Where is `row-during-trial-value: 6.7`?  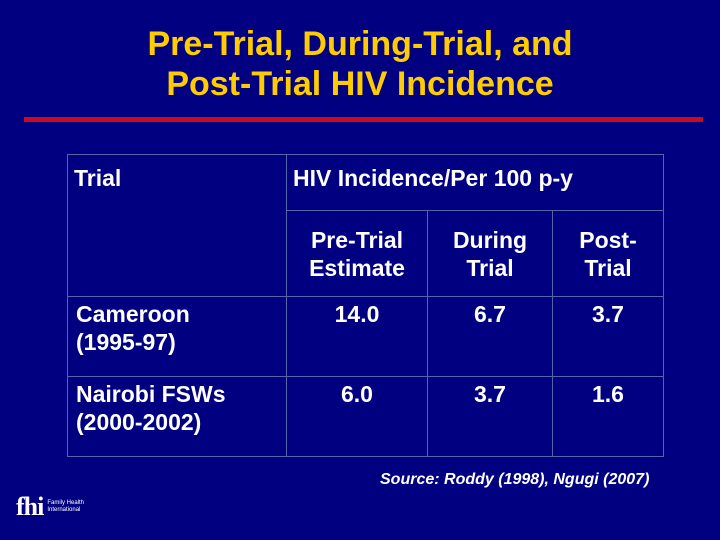 row-during-trial-value: 6.7 is located at coordinates (490, 336).